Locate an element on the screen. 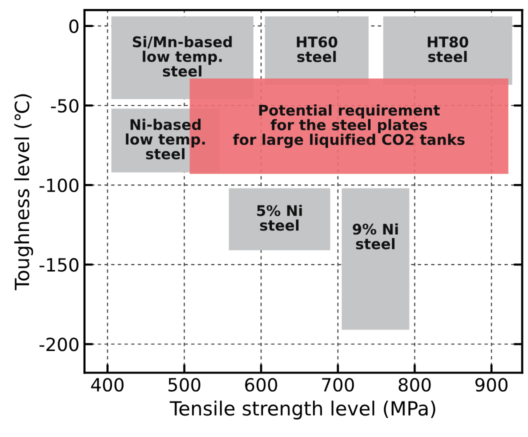 The width and height of the screenshot is (528, 437). x-axis-title: Tensile strength level (MPa) is located at coordinates (303, 410).